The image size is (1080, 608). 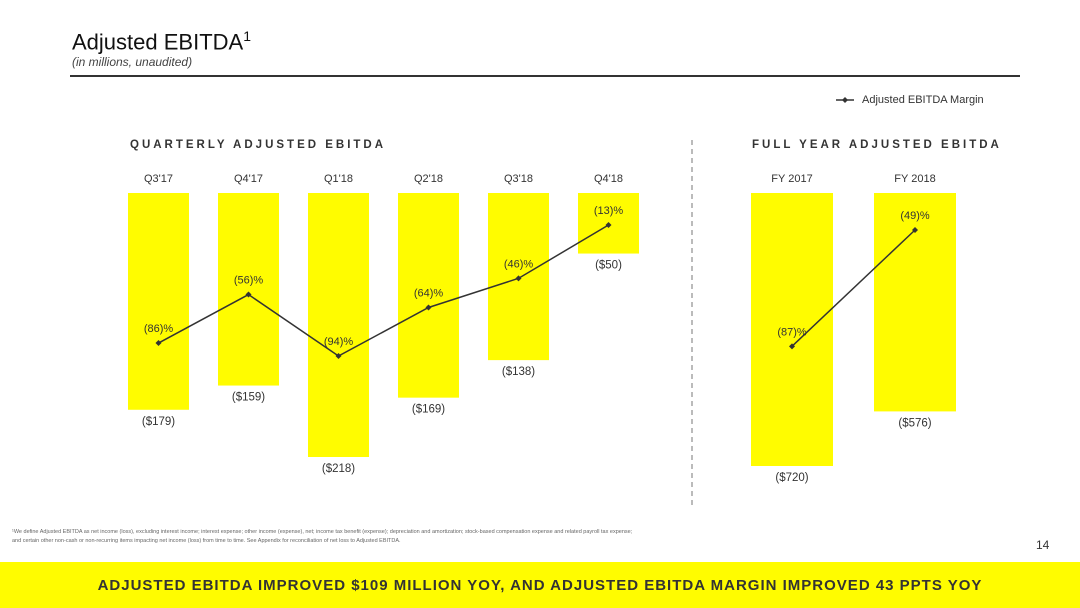 I want to click on bar-value-label: ($576), so click(x=914, y=423).